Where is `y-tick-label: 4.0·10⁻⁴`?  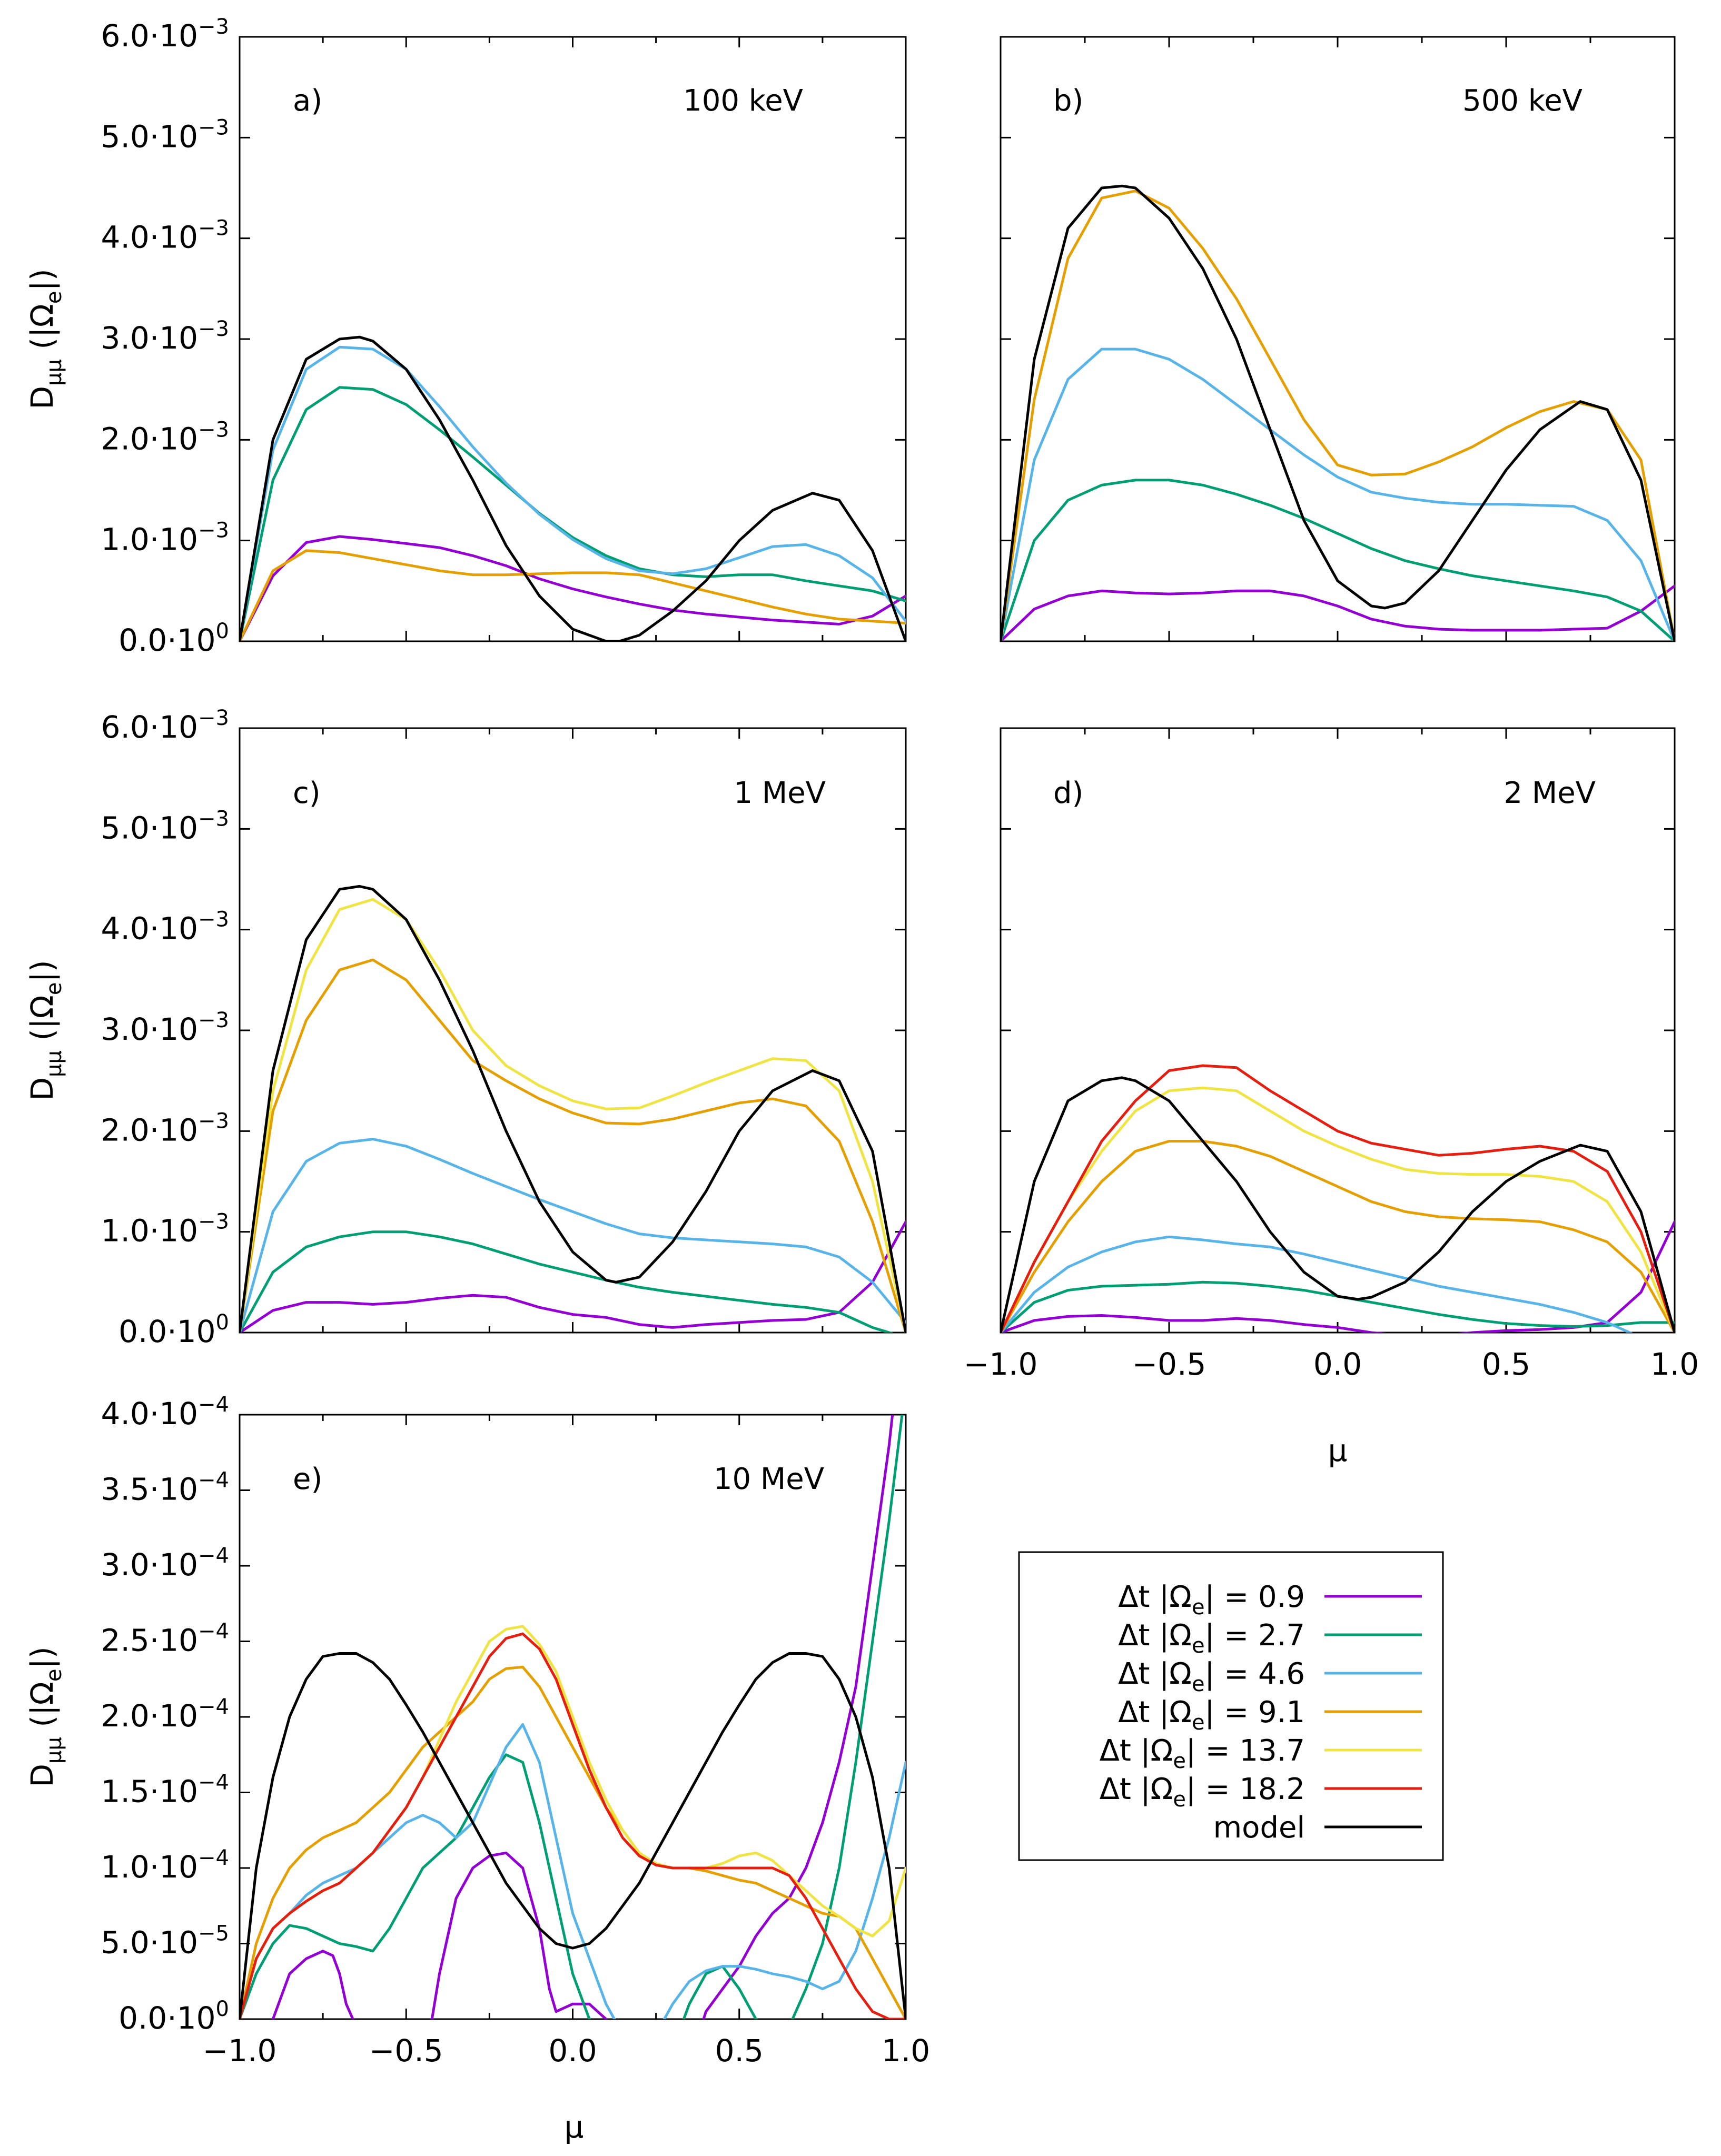
y-tick-label: 4.0·10⁻⁴ is located at coordinates (165, 1413).